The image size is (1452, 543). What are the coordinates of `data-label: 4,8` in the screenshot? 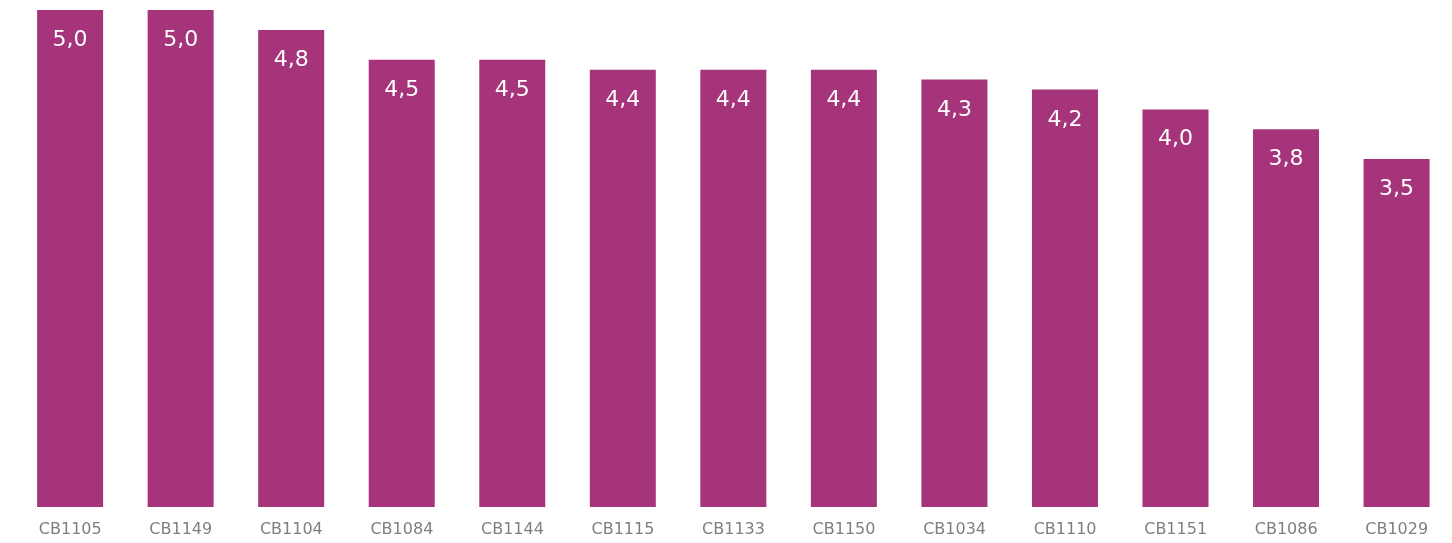 It's located at (291, 58).